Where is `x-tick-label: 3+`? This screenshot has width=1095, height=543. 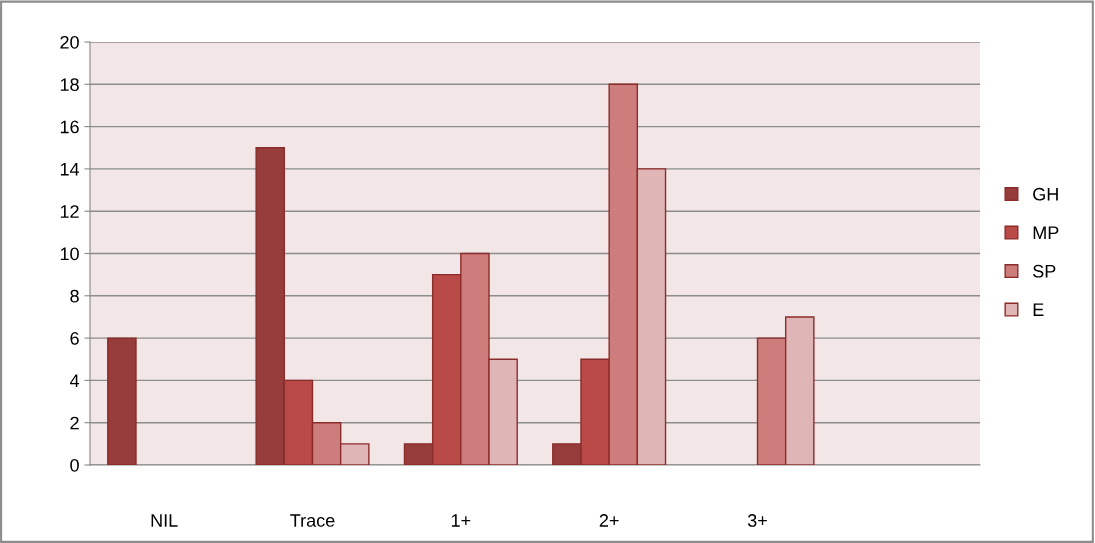
x-tick-label: 3+ is located at coordinates (757, 520).